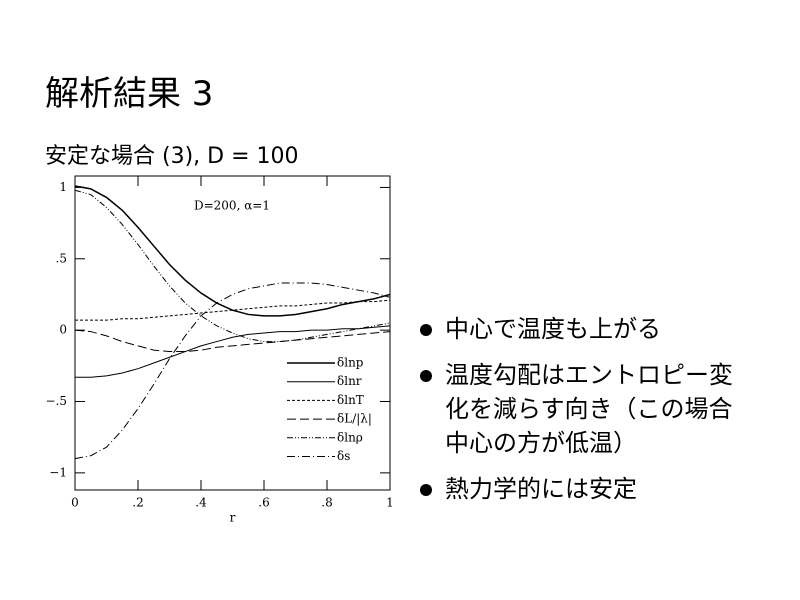  Describe the element at coordinates (350, 400) in the screenshot. I see `legend-label: δlnT` at that location.